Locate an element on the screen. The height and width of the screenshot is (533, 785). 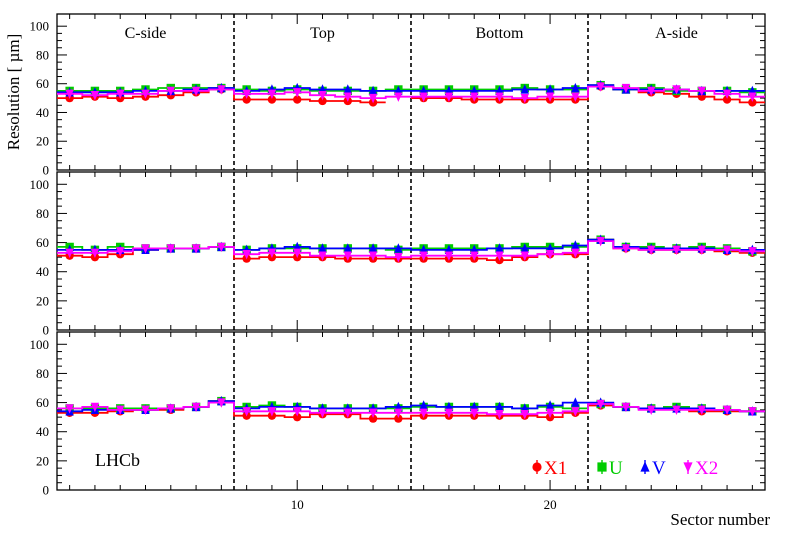
series-line is located at coordinates (411, 249).